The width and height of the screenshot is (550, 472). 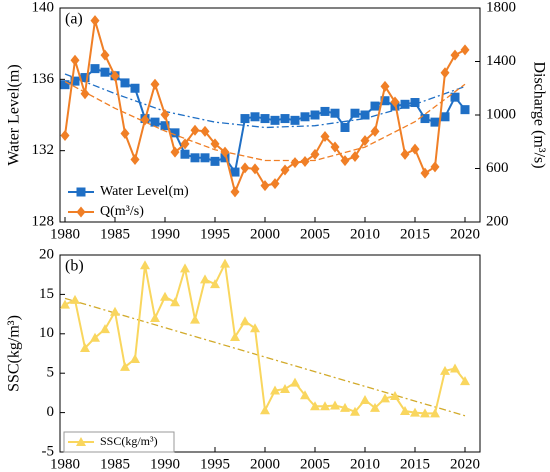 What do you see at coordinates (14, 114) in the screenshot?
I see `y-axis-label: Water Level(m)` at bounding box center [14, 114].